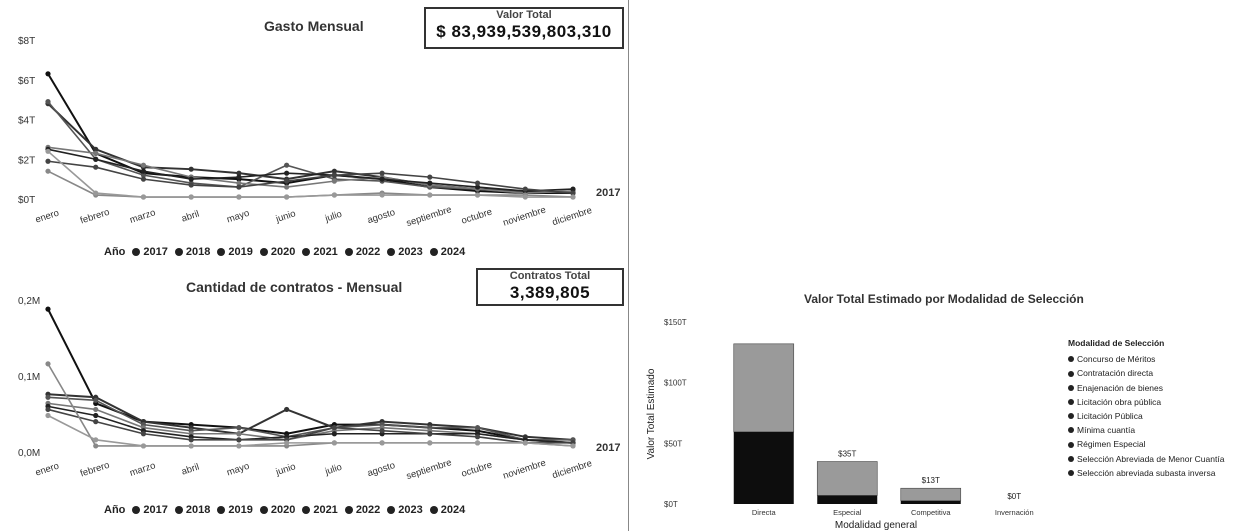  Describe the element at coordinates (1146, 459) in the screenshot. I see `modalidad-legend-item: Selección Abreviada de Menor Cuantía` at that location.